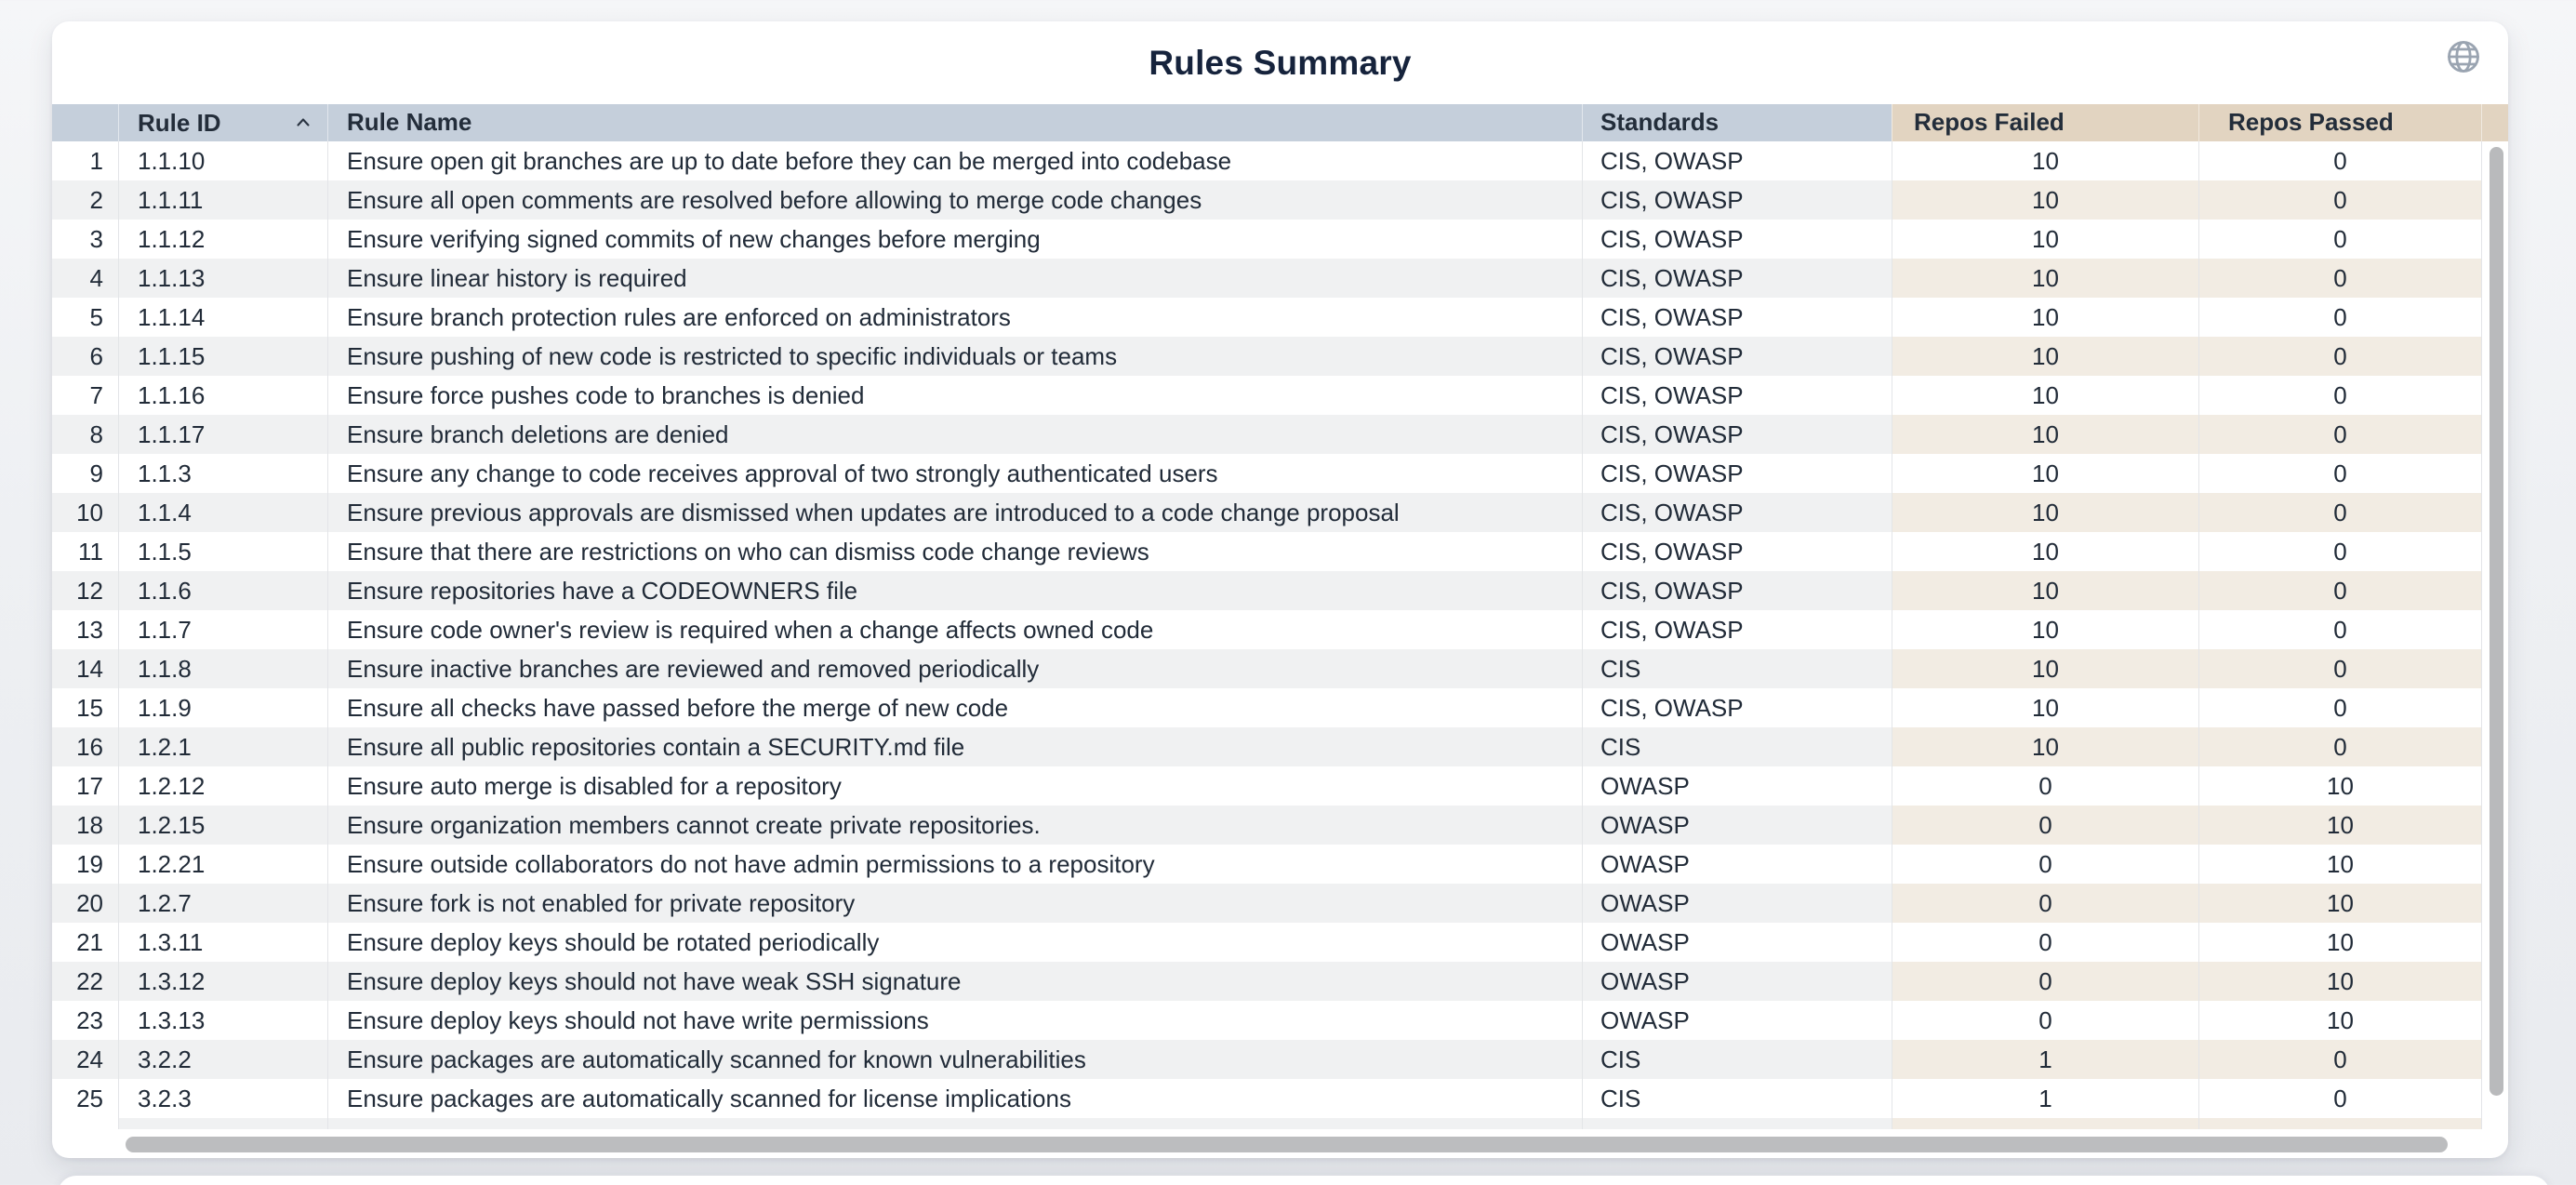  What do you see at coordinates (1660, 122) in the screenshot?
I see `header-label-standards: Standards` at bounding box center [1660, 122].